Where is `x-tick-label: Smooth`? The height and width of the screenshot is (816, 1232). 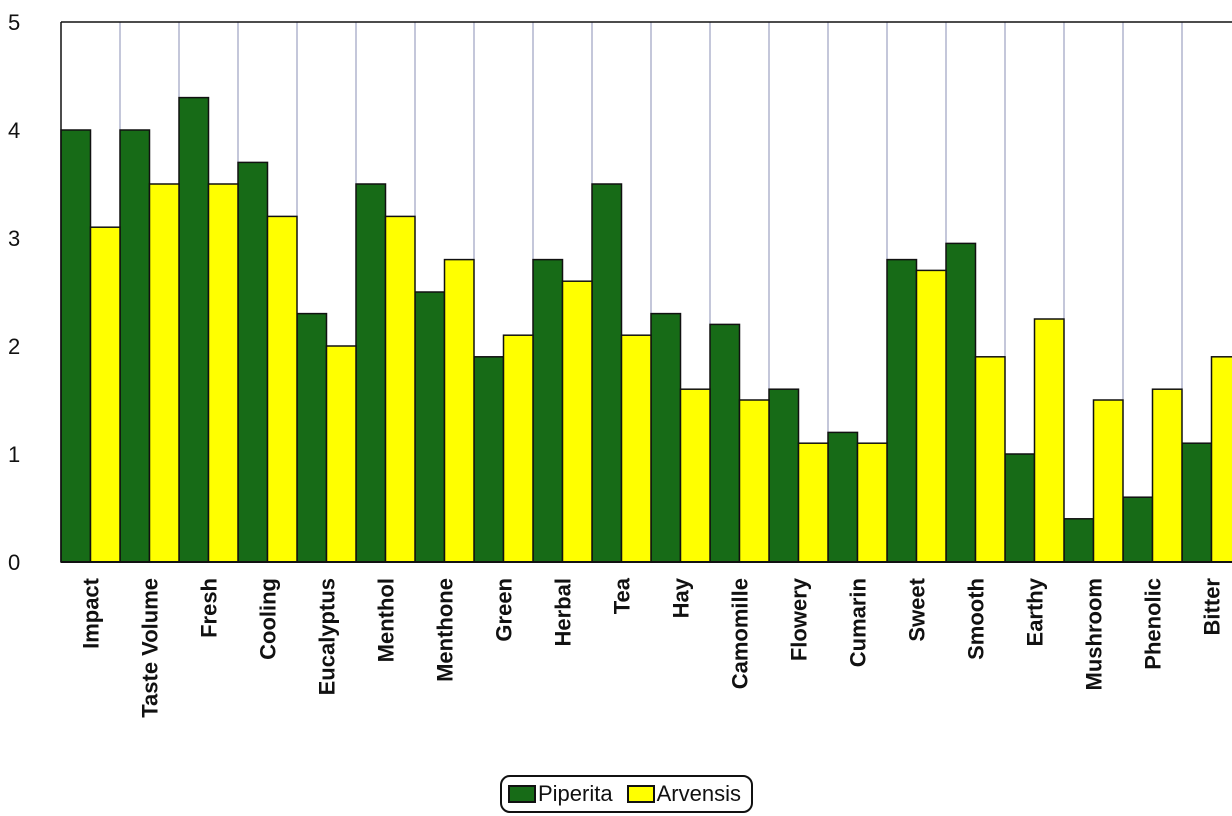
x-tick-label: Smooth is located at coordinates (976, 619).